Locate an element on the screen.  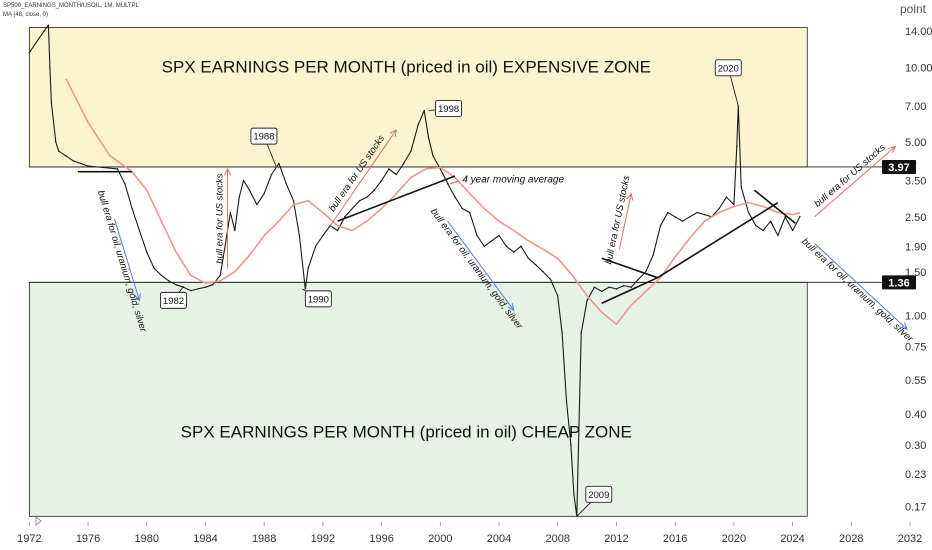
y-tick-label: 7.00 is located at coordinates (915, 107).